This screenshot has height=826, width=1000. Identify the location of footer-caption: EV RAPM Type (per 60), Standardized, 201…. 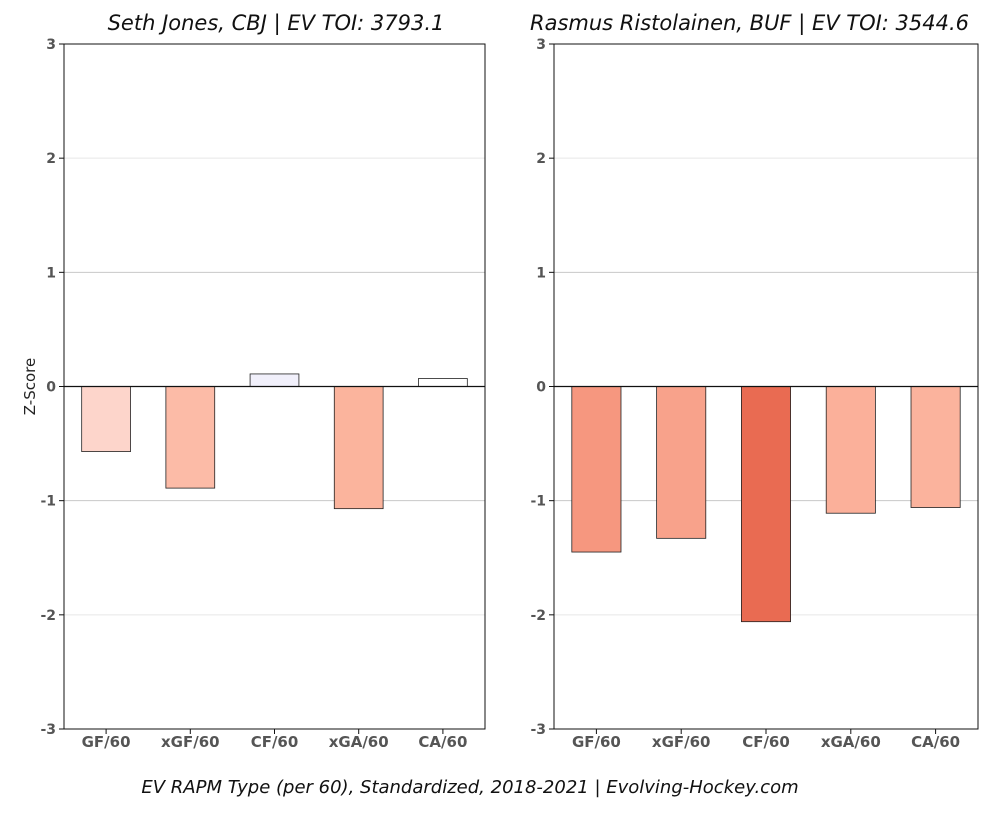
(469, 787).